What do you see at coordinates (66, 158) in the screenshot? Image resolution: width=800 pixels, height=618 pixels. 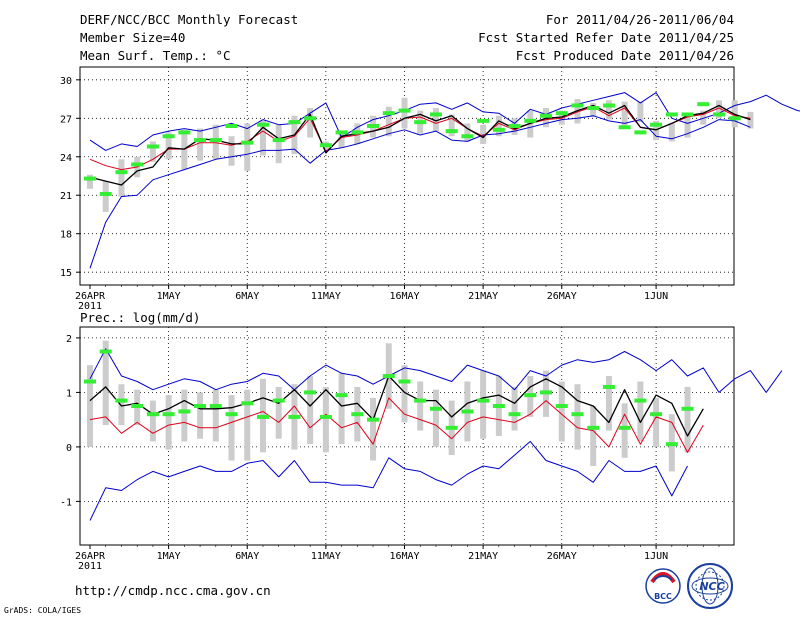 I see `temp-y-tick-label: 24` at bounding box center [66, 158].